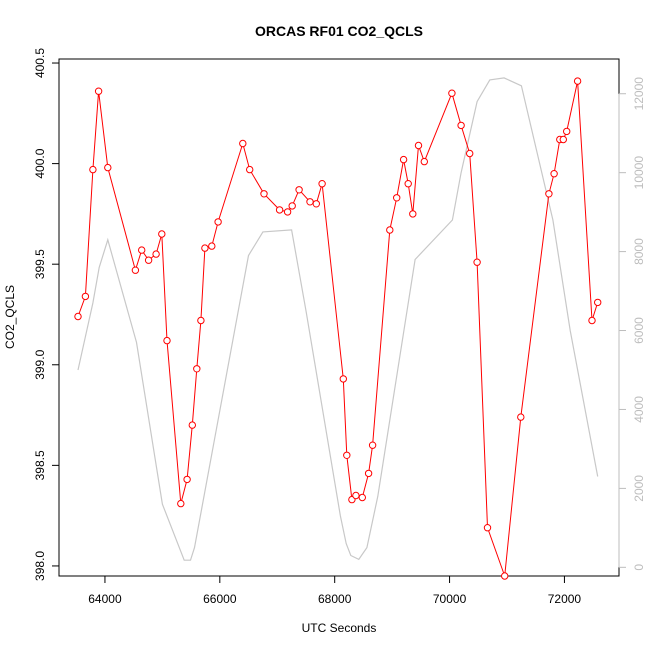 Image resolution: width=650 pixels, height=650 pixels. I want to click on y-axis-right: 0 2000 4000 6000 8000 10000 12000, so click(632, 324).